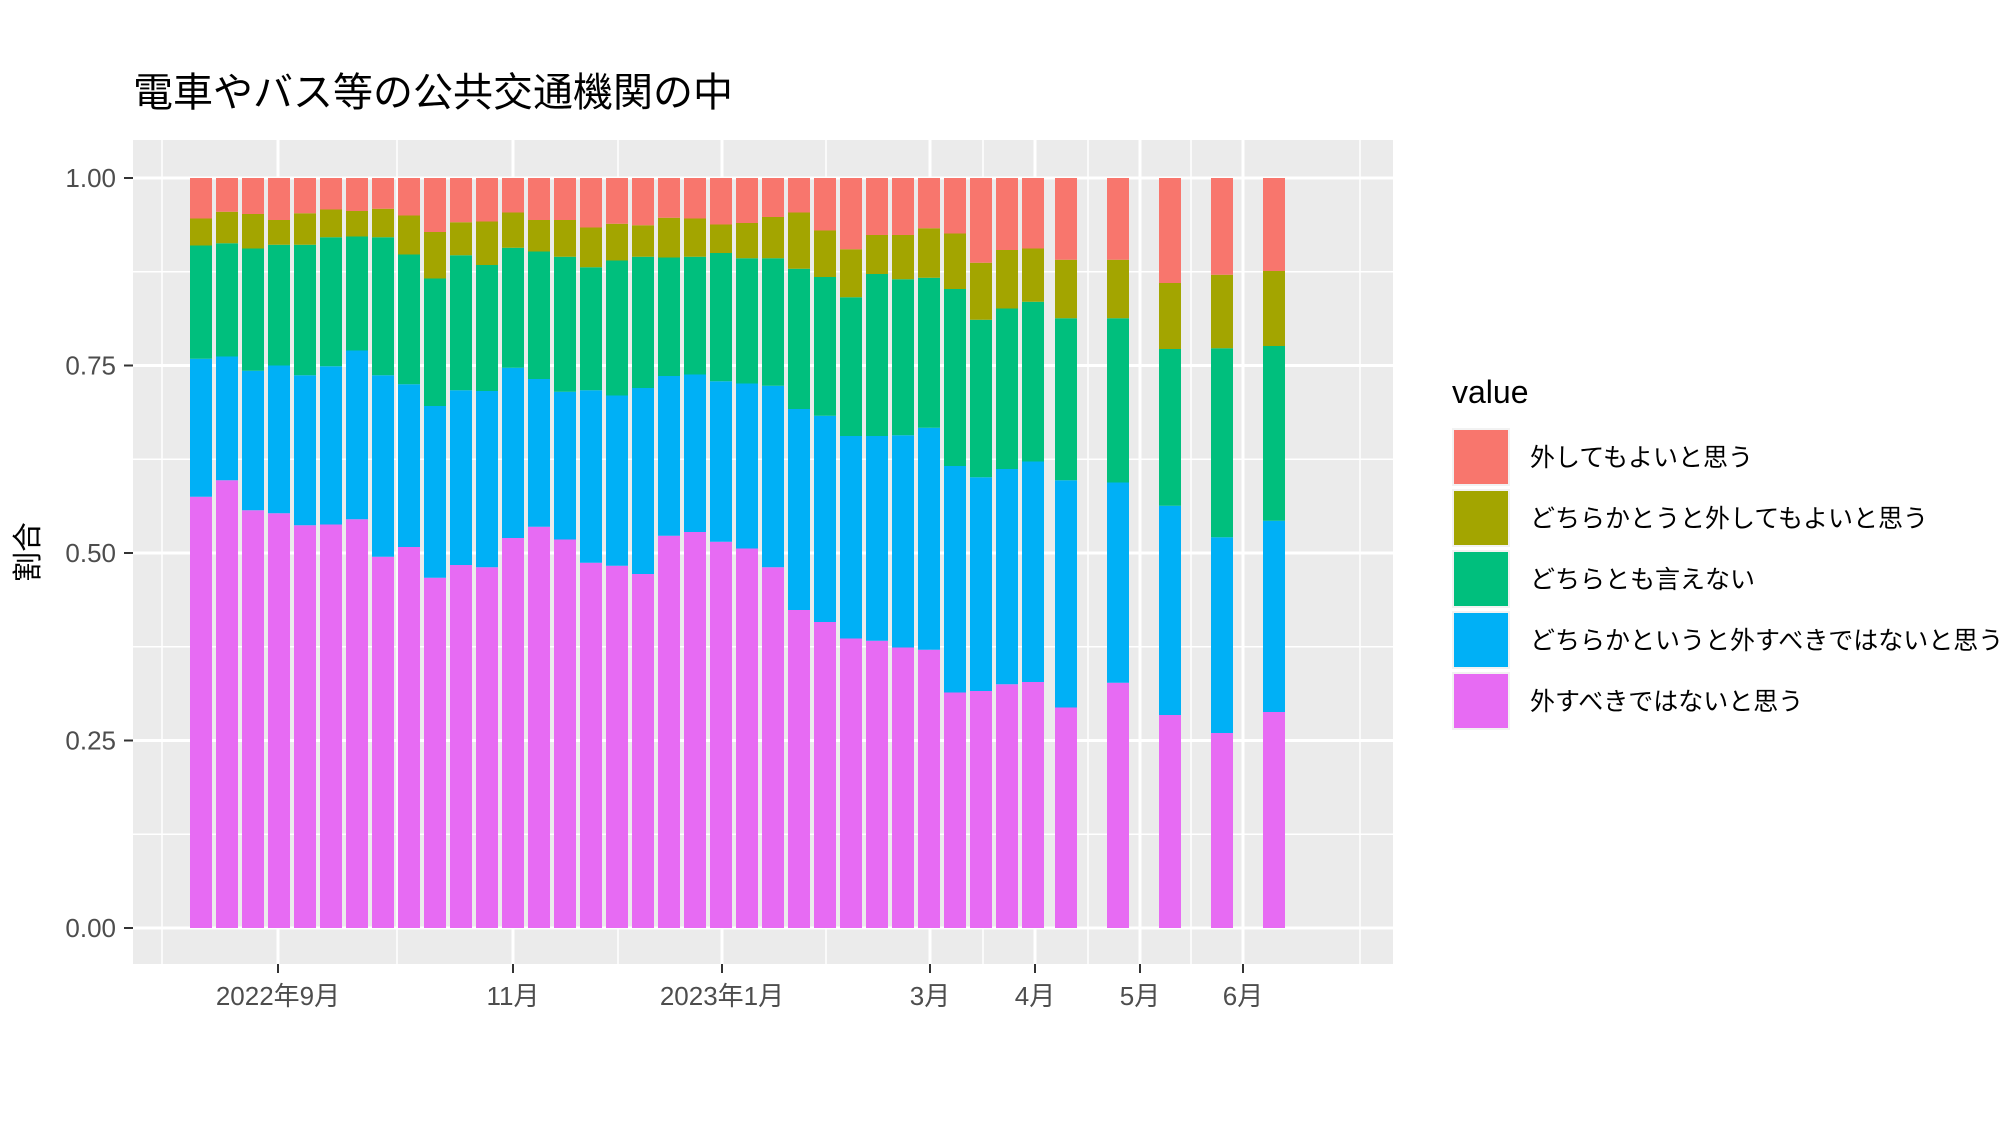 The image size is (2000, 1125). What do you see at coordinates (1641, 457) in the screenshot?
I see `legend-label: 外してもよいと思う` at bounding box center [1641, 457].